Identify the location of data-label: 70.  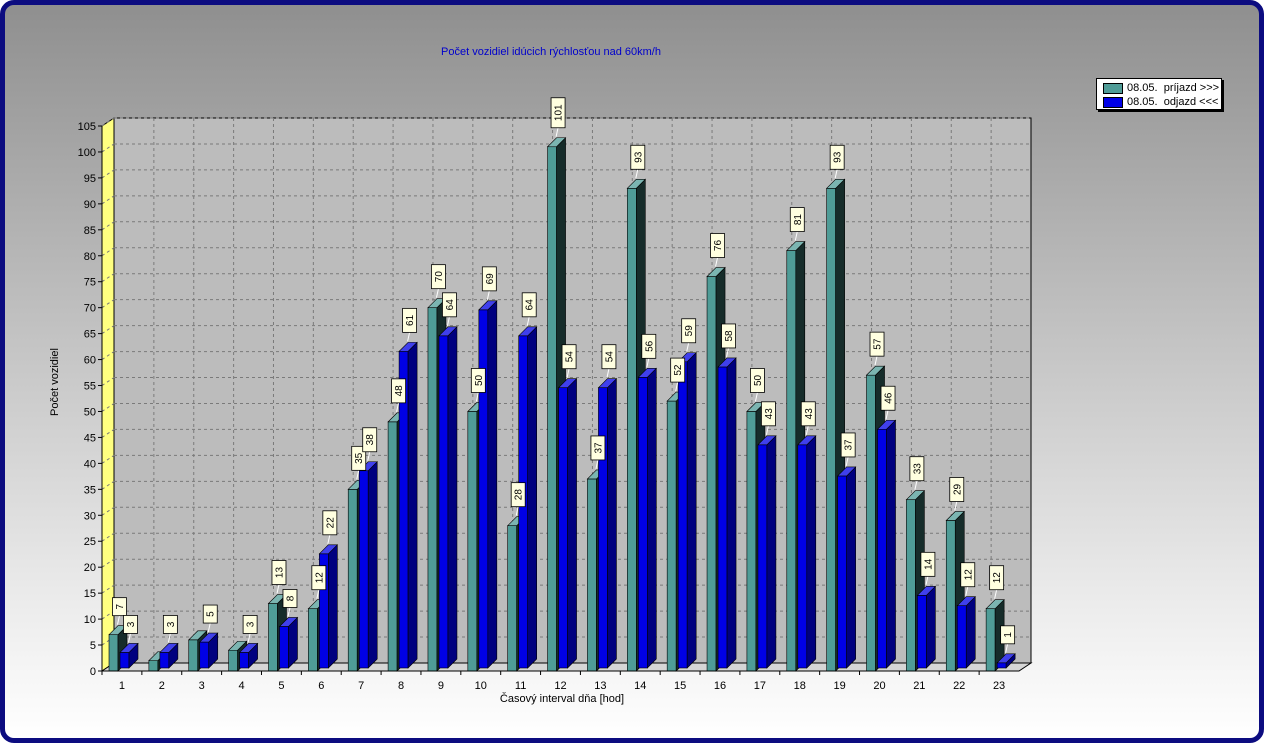
(438, 281).